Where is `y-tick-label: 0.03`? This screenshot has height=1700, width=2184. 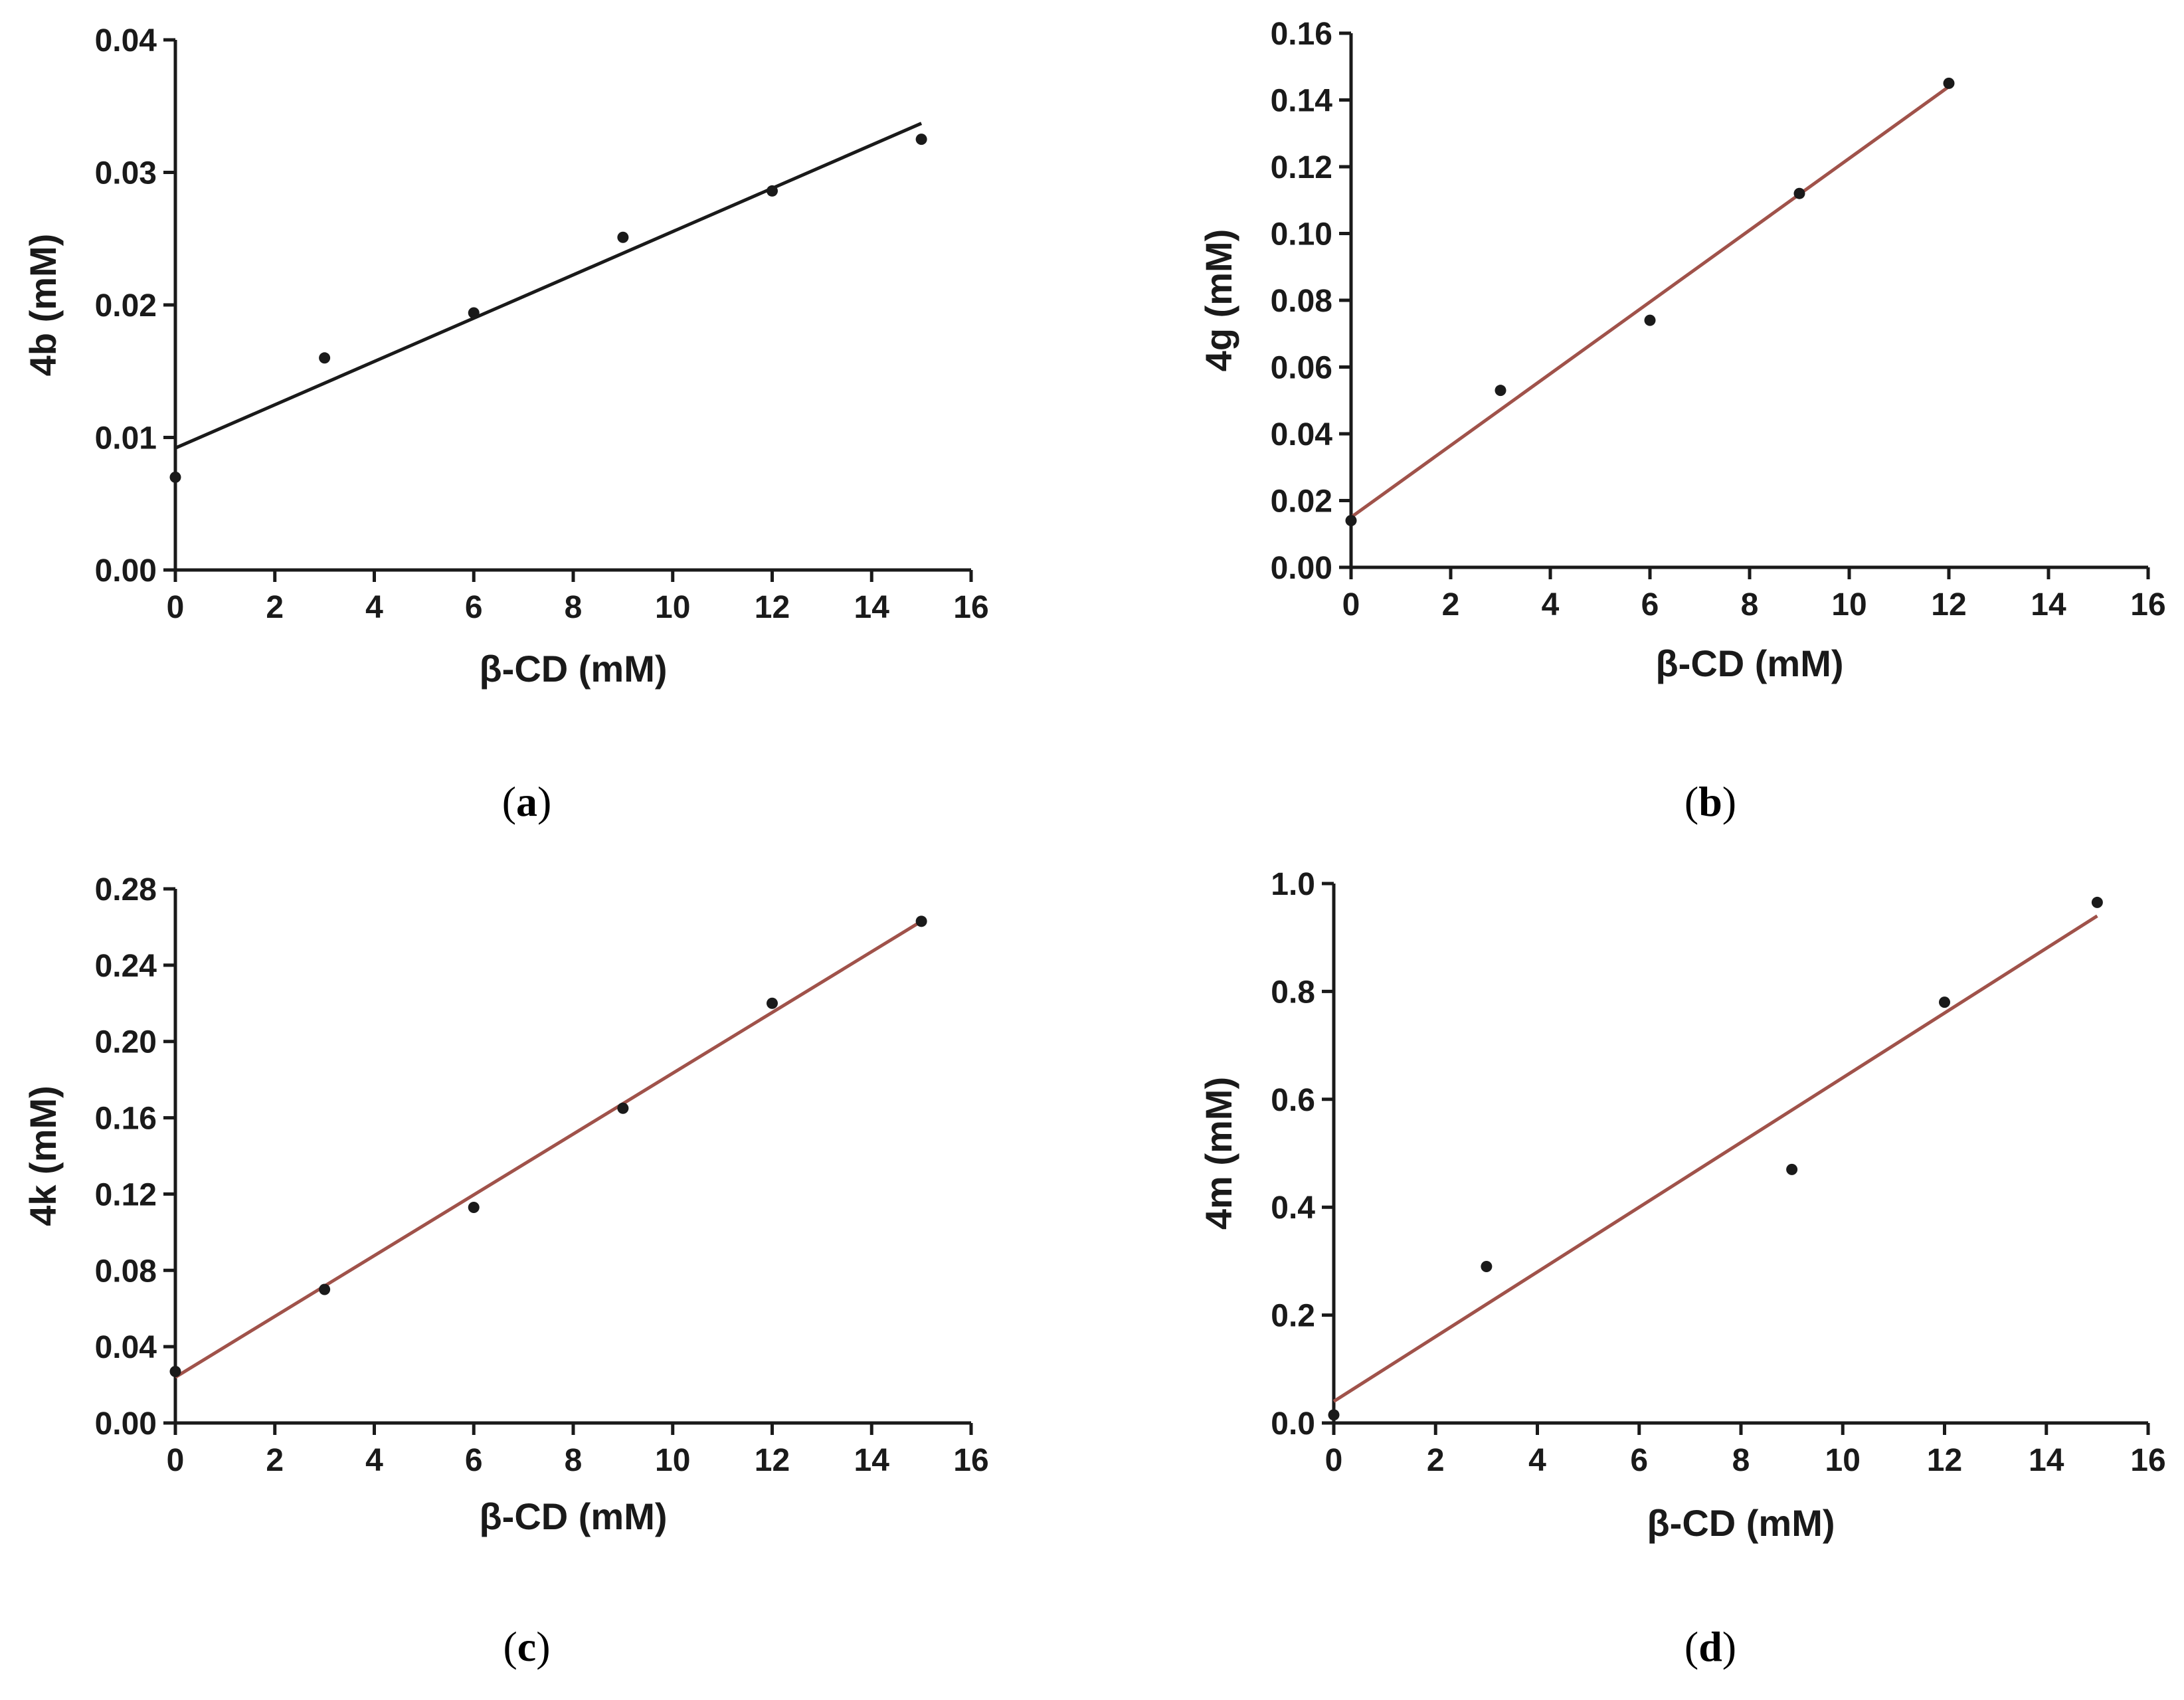
y-tick-label: 0.03 is located at coordinates (126, 174).